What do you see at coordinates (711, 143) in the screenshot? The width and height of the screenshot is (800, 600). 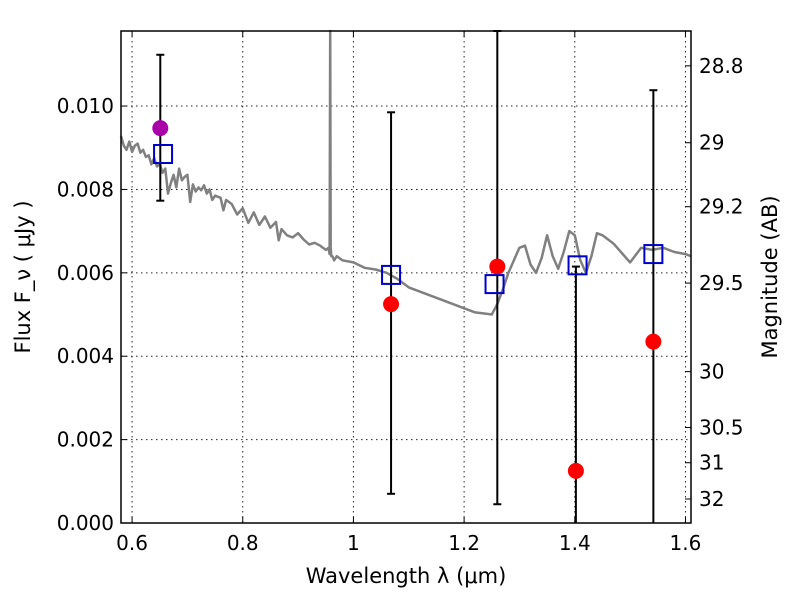 I see `right-tick-label: 29` at bounding box center [711, 143].